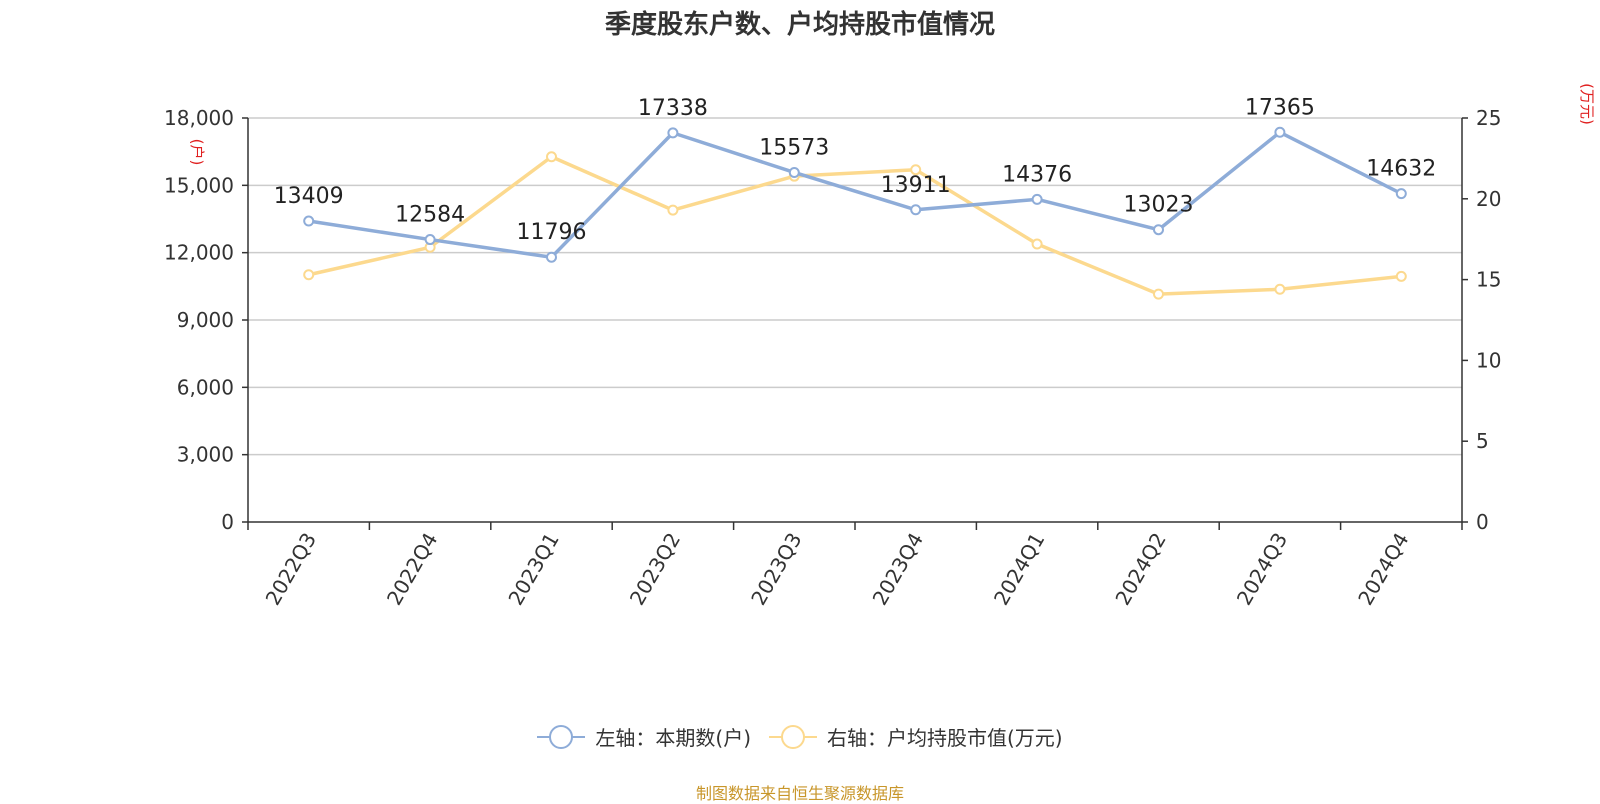 The width and height of the screenshot is (1600, 804). What do you see at coordinates (1488, 199) in the screenshot?
I see `right-axis-tick-label: 20` at bounding box center [1488, 199].